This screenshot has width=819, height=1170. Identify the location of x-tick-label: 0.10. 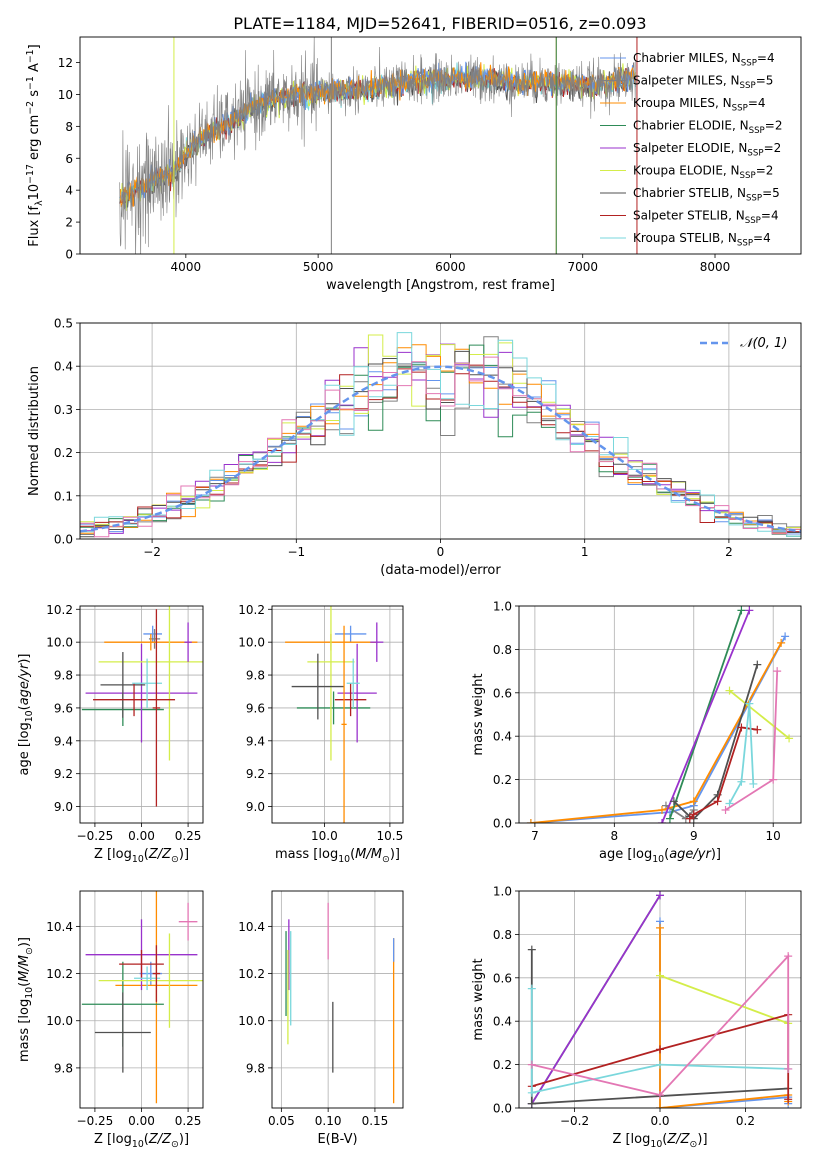
(328, 1121).